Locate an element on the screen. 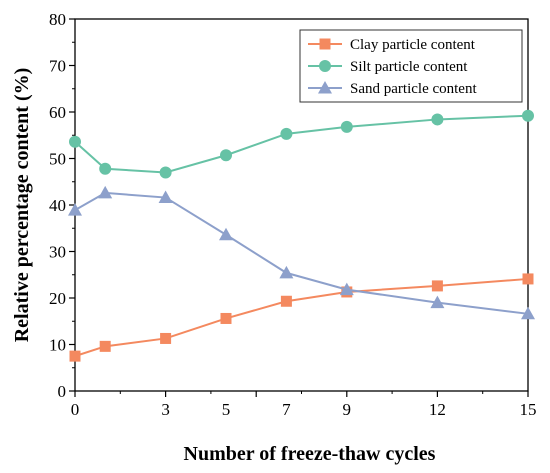 The image size is (550, 473). x-tick-label: 3 is located at coordinates (165, 409).